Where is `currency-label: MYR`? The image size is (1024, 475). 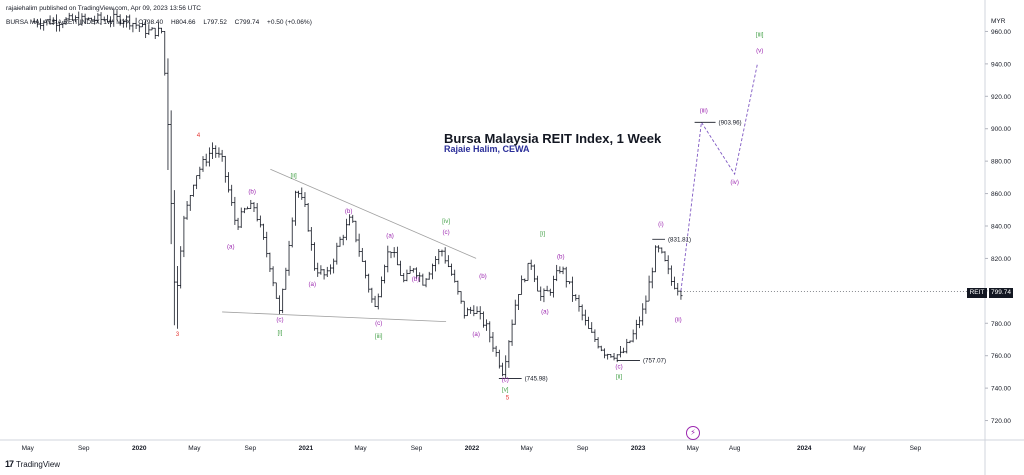
currency-label: MYR is located at coordinates (998, 21).